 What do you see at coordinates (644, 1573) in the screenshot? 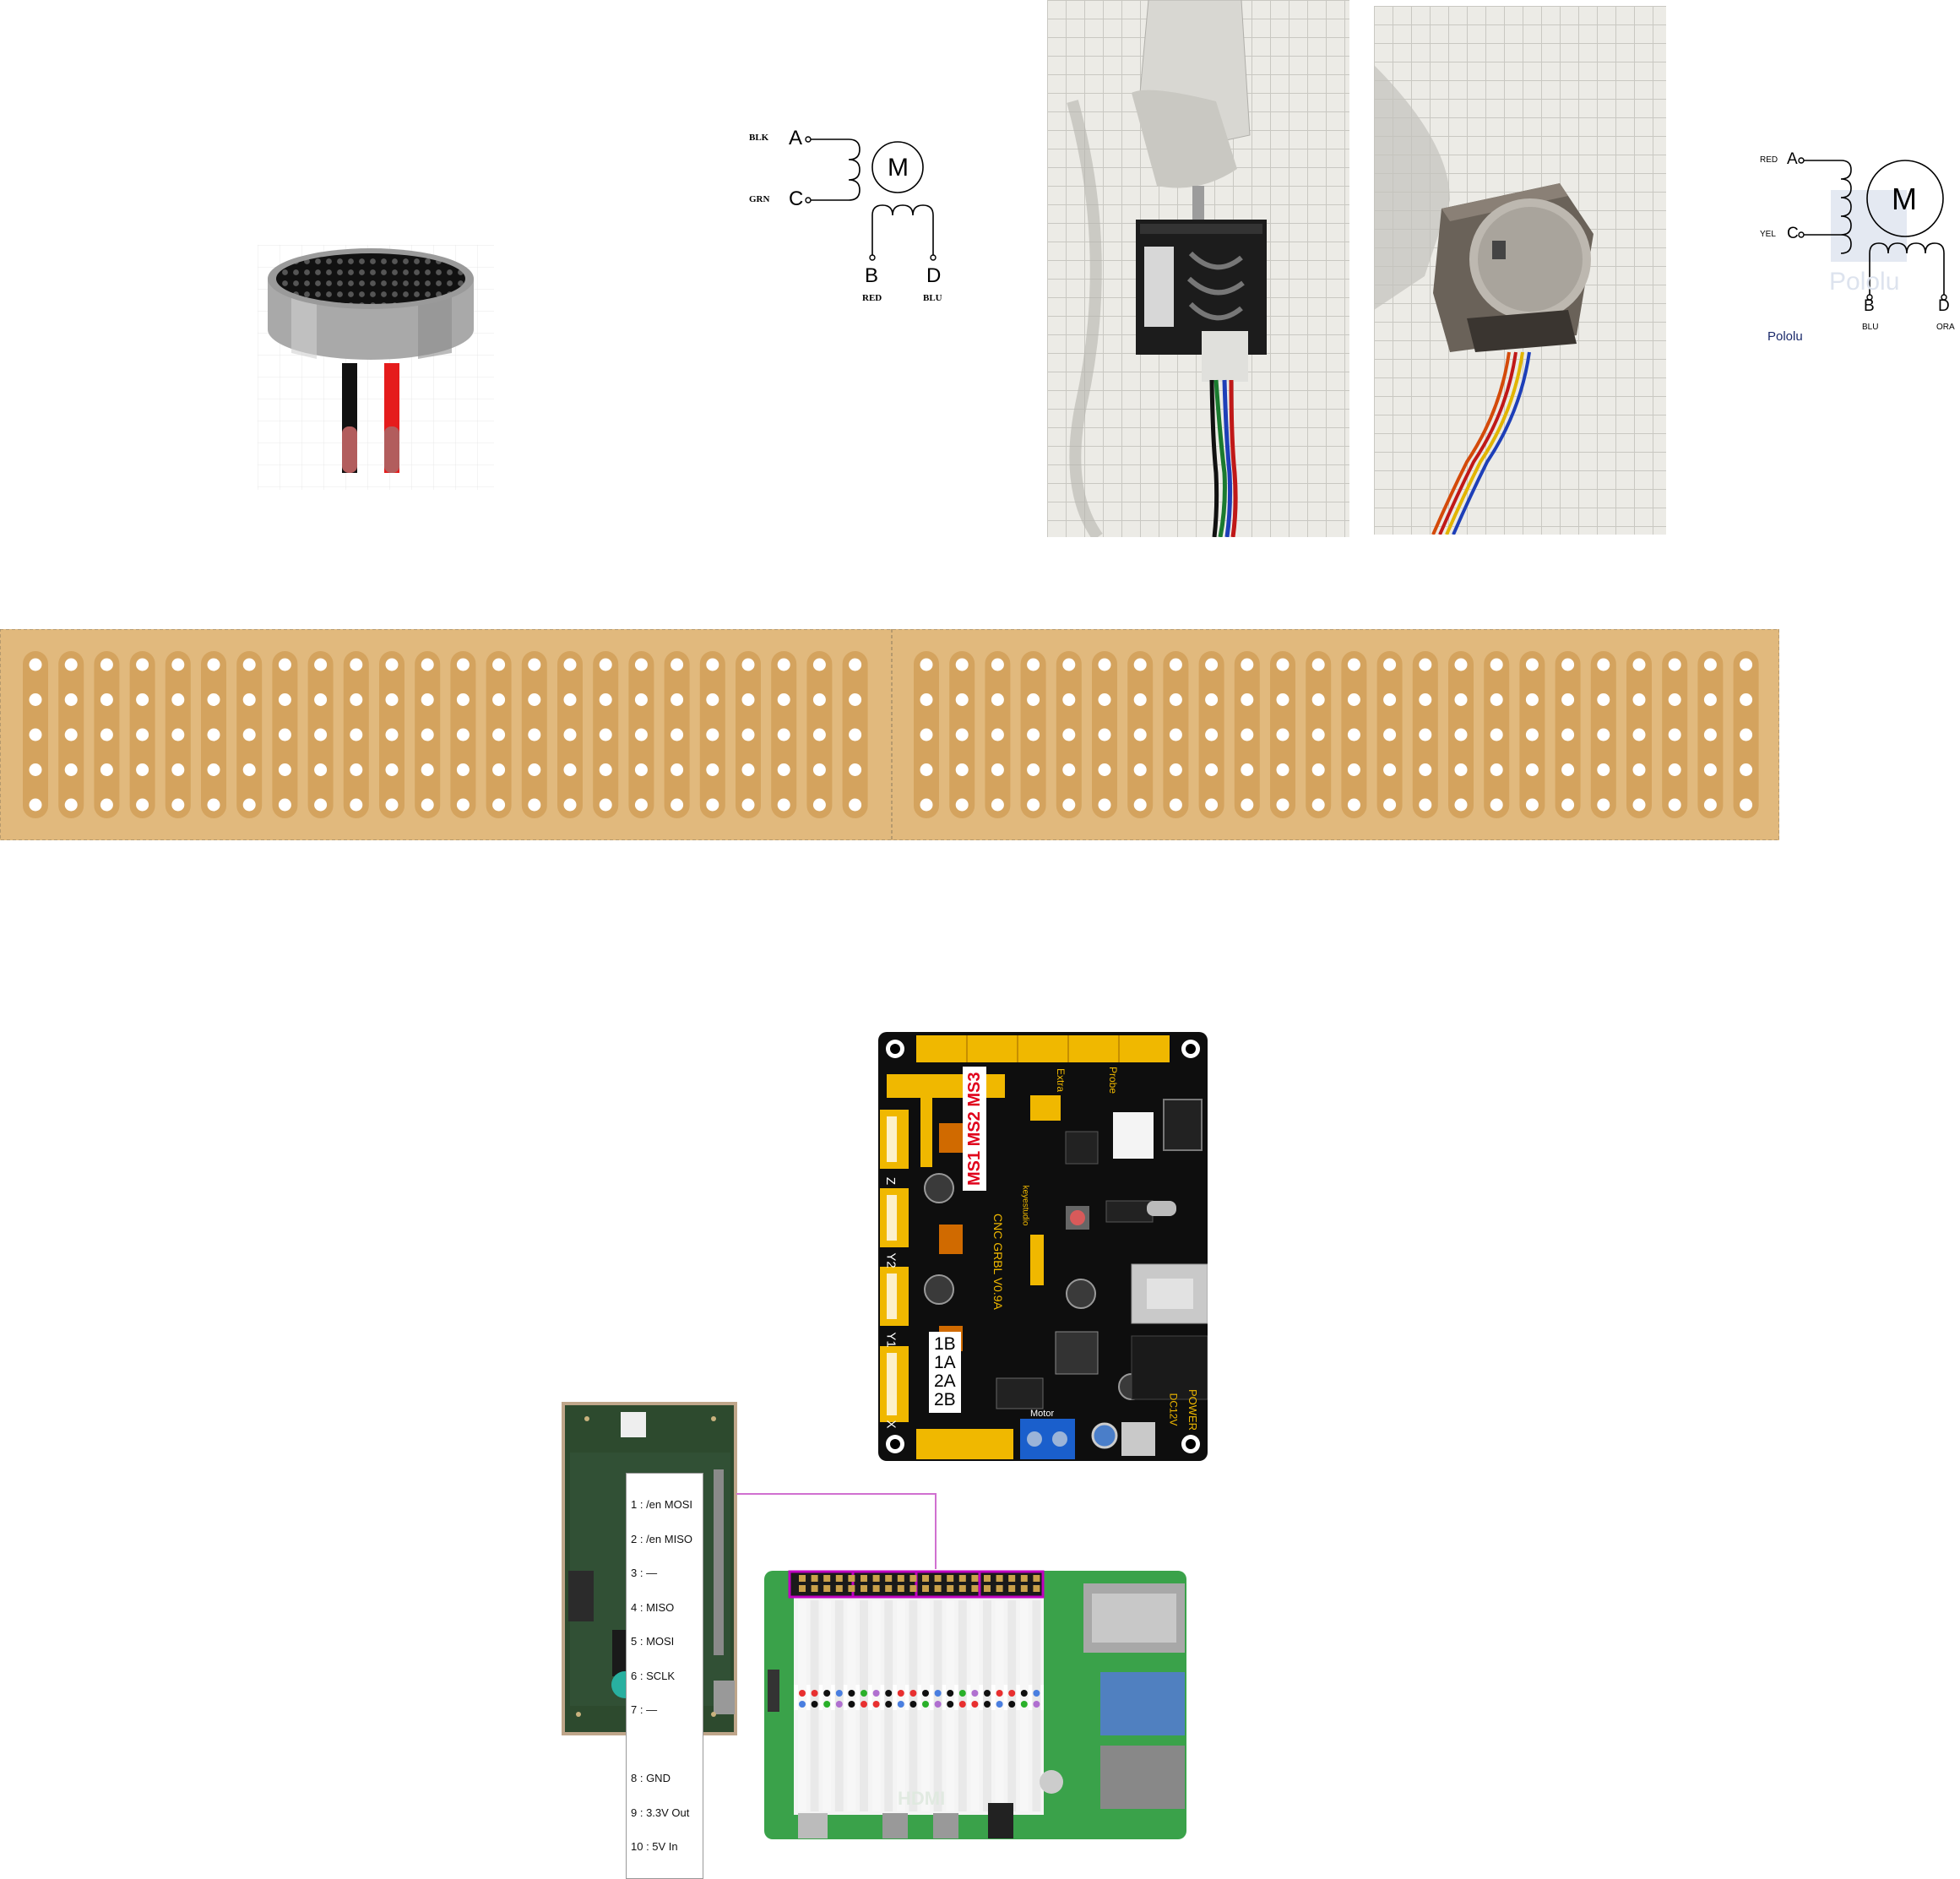
I see `rfid-pin-3: 3 : —` at bounding box center [644, 1573].